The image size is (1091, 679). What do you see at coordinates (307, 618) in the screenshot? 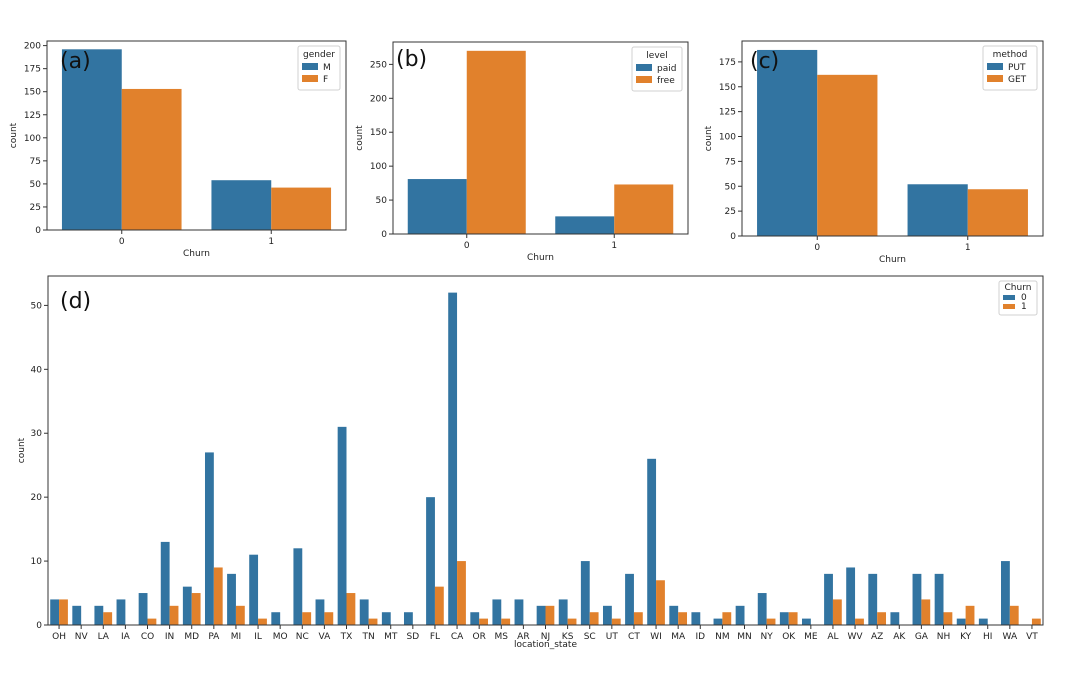
I see `bar-1-NC` at bounding box center [307, 618].